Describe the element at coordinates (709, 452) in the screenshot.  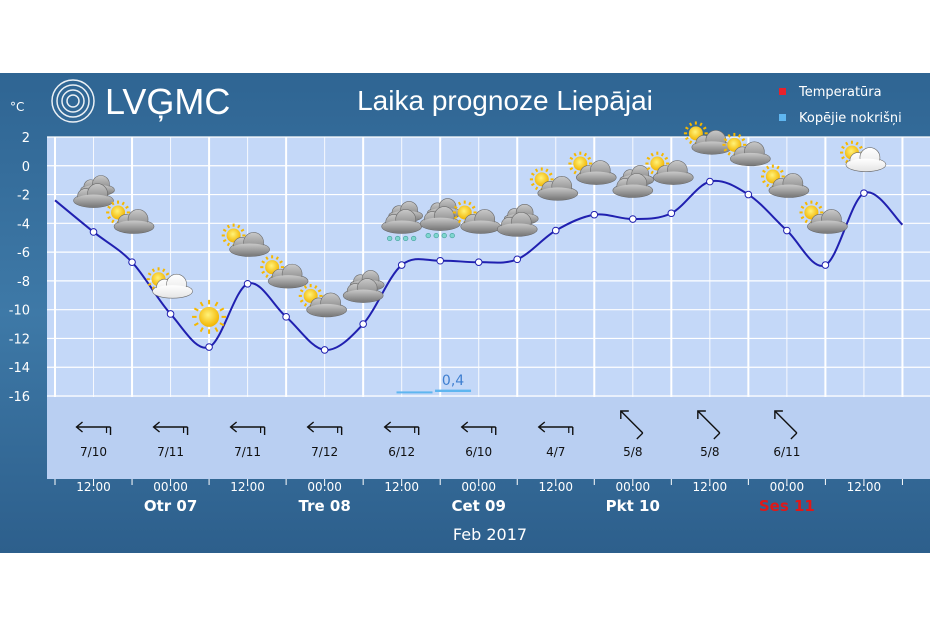
I see `wind-label: 5/8` at that location.